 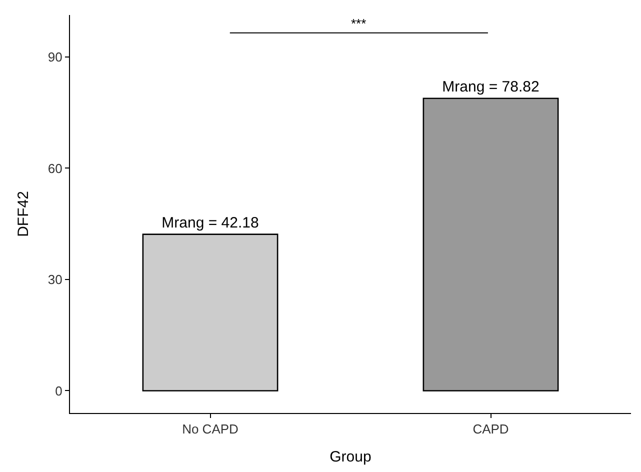 I want to click on y-axis-title: DFF42, so click(x=23, y=214).